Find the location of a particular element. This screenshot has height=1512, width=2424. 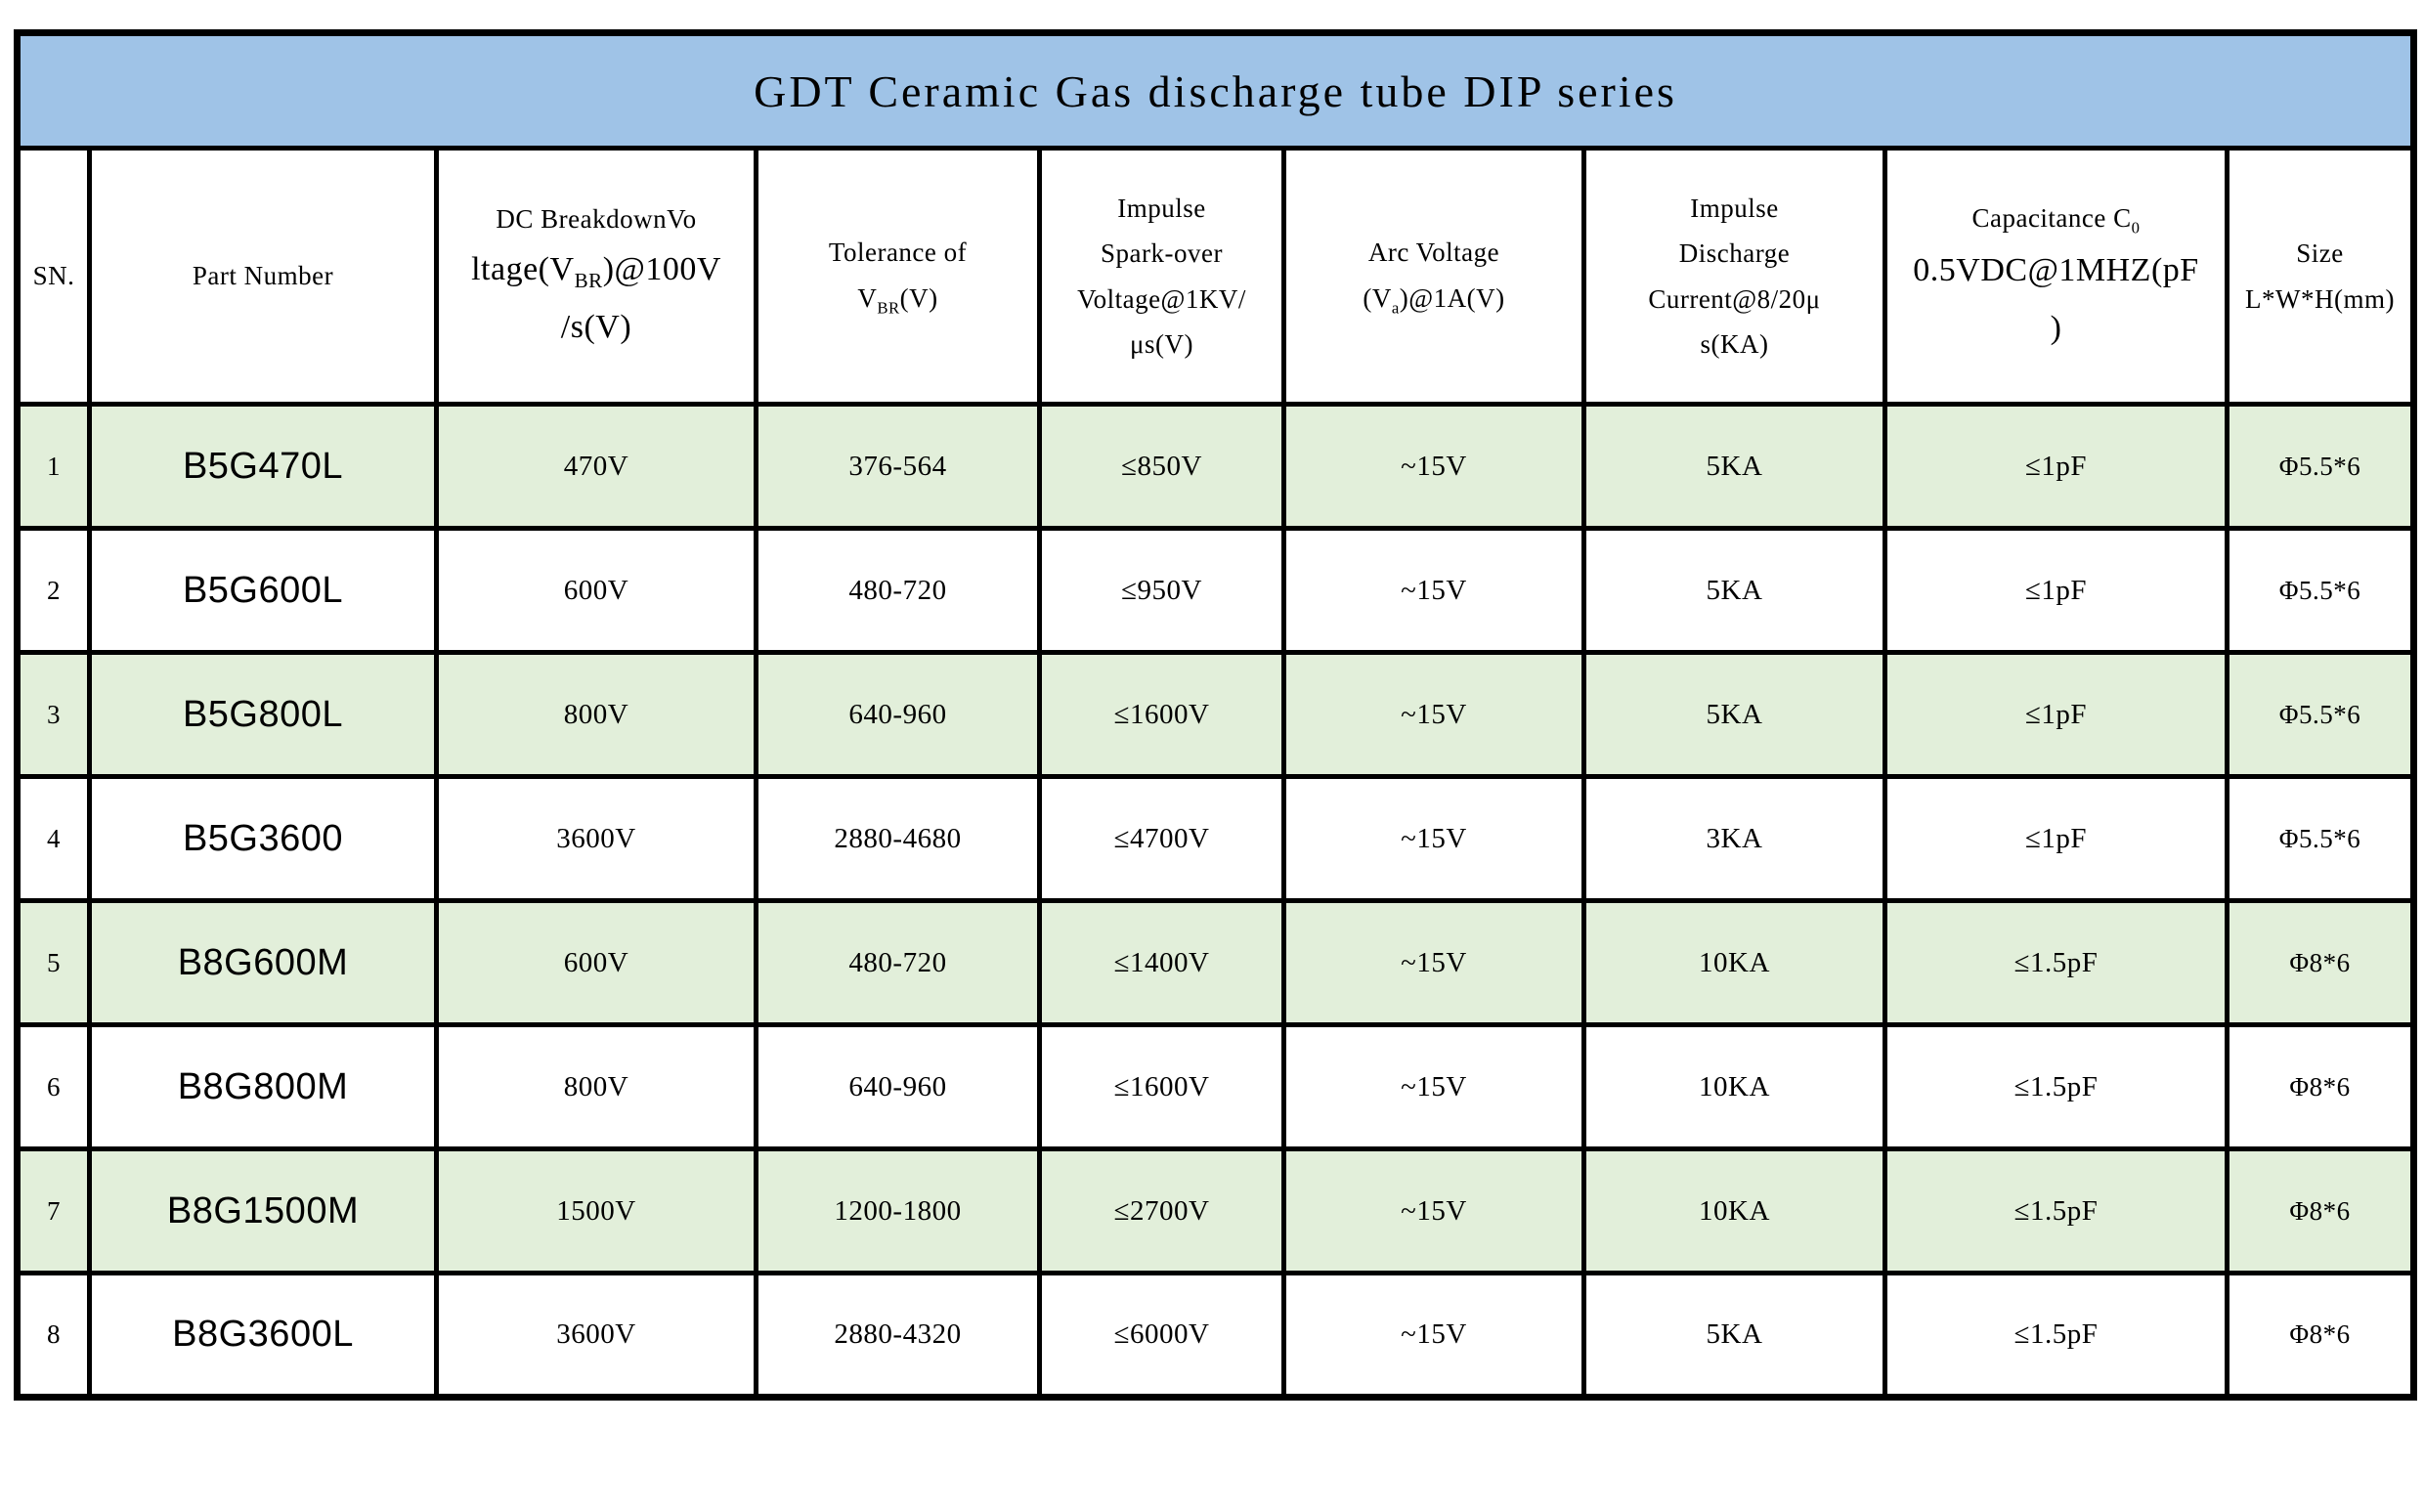

cell-part-number: B8G800M is located at coordinates (263, 1086).